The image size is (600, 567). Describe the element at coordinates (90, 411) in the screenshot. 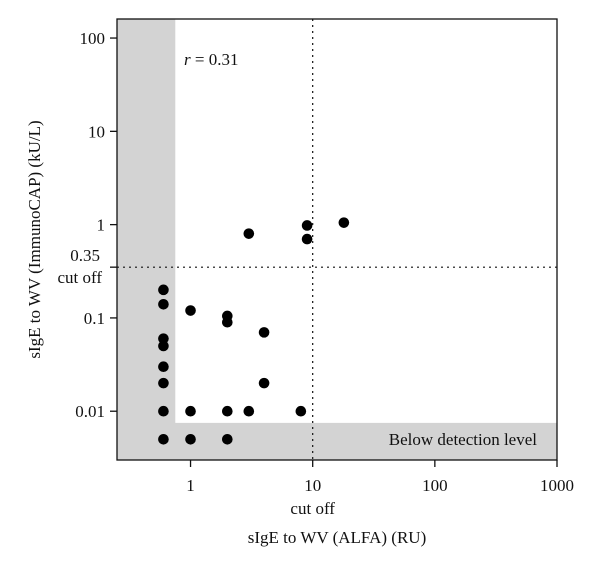

I see `y-tick-label: 0.01` at that location.